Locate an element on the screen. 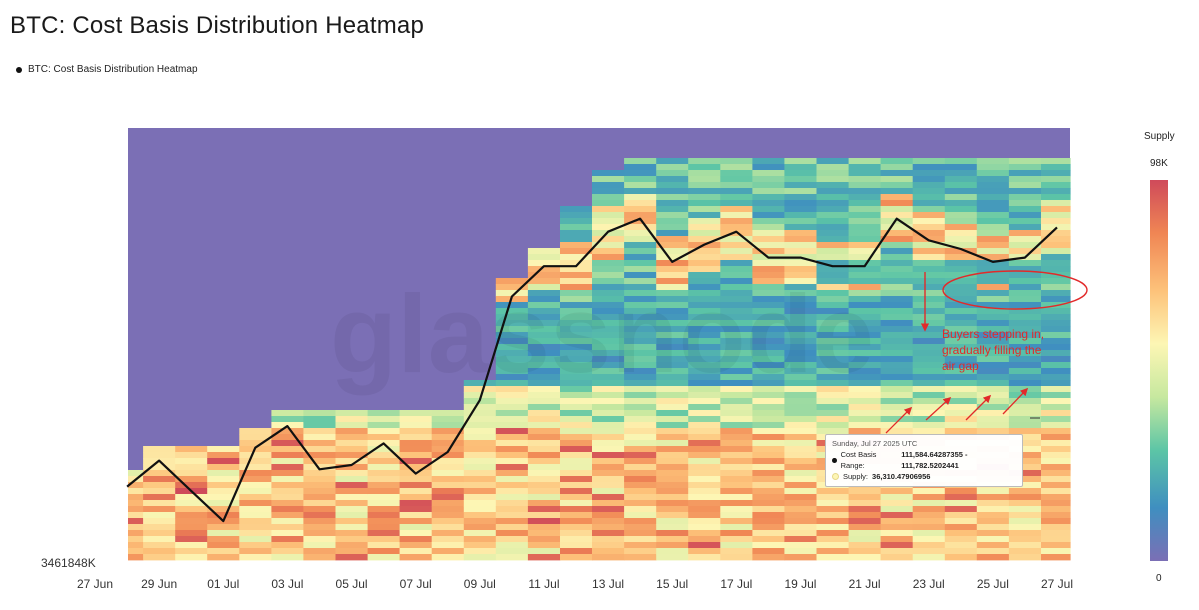  annotation-line-1: Buyers stepping in, is located at coordinates (993, 334).